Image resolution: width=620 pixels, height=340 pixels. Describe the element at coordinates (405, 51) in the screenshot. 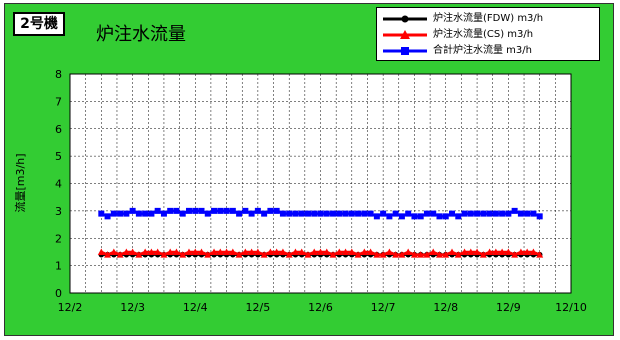

I see `legend-swatch-total` at that location.